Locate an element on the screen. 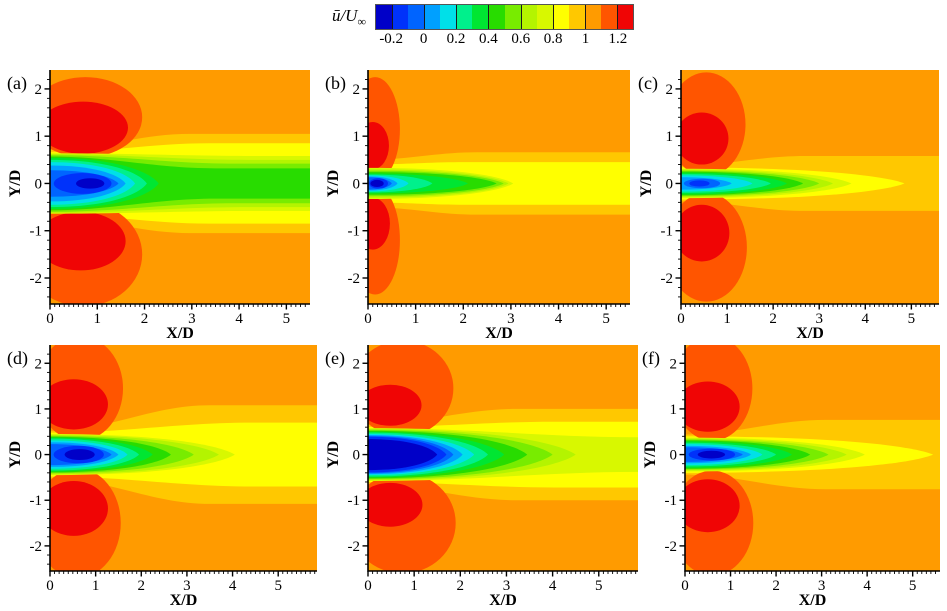  axes-a: 0 1 2 3 4 5 -2 -1 0 1 2 X/D Y/D is located at coordinates (158, 206).